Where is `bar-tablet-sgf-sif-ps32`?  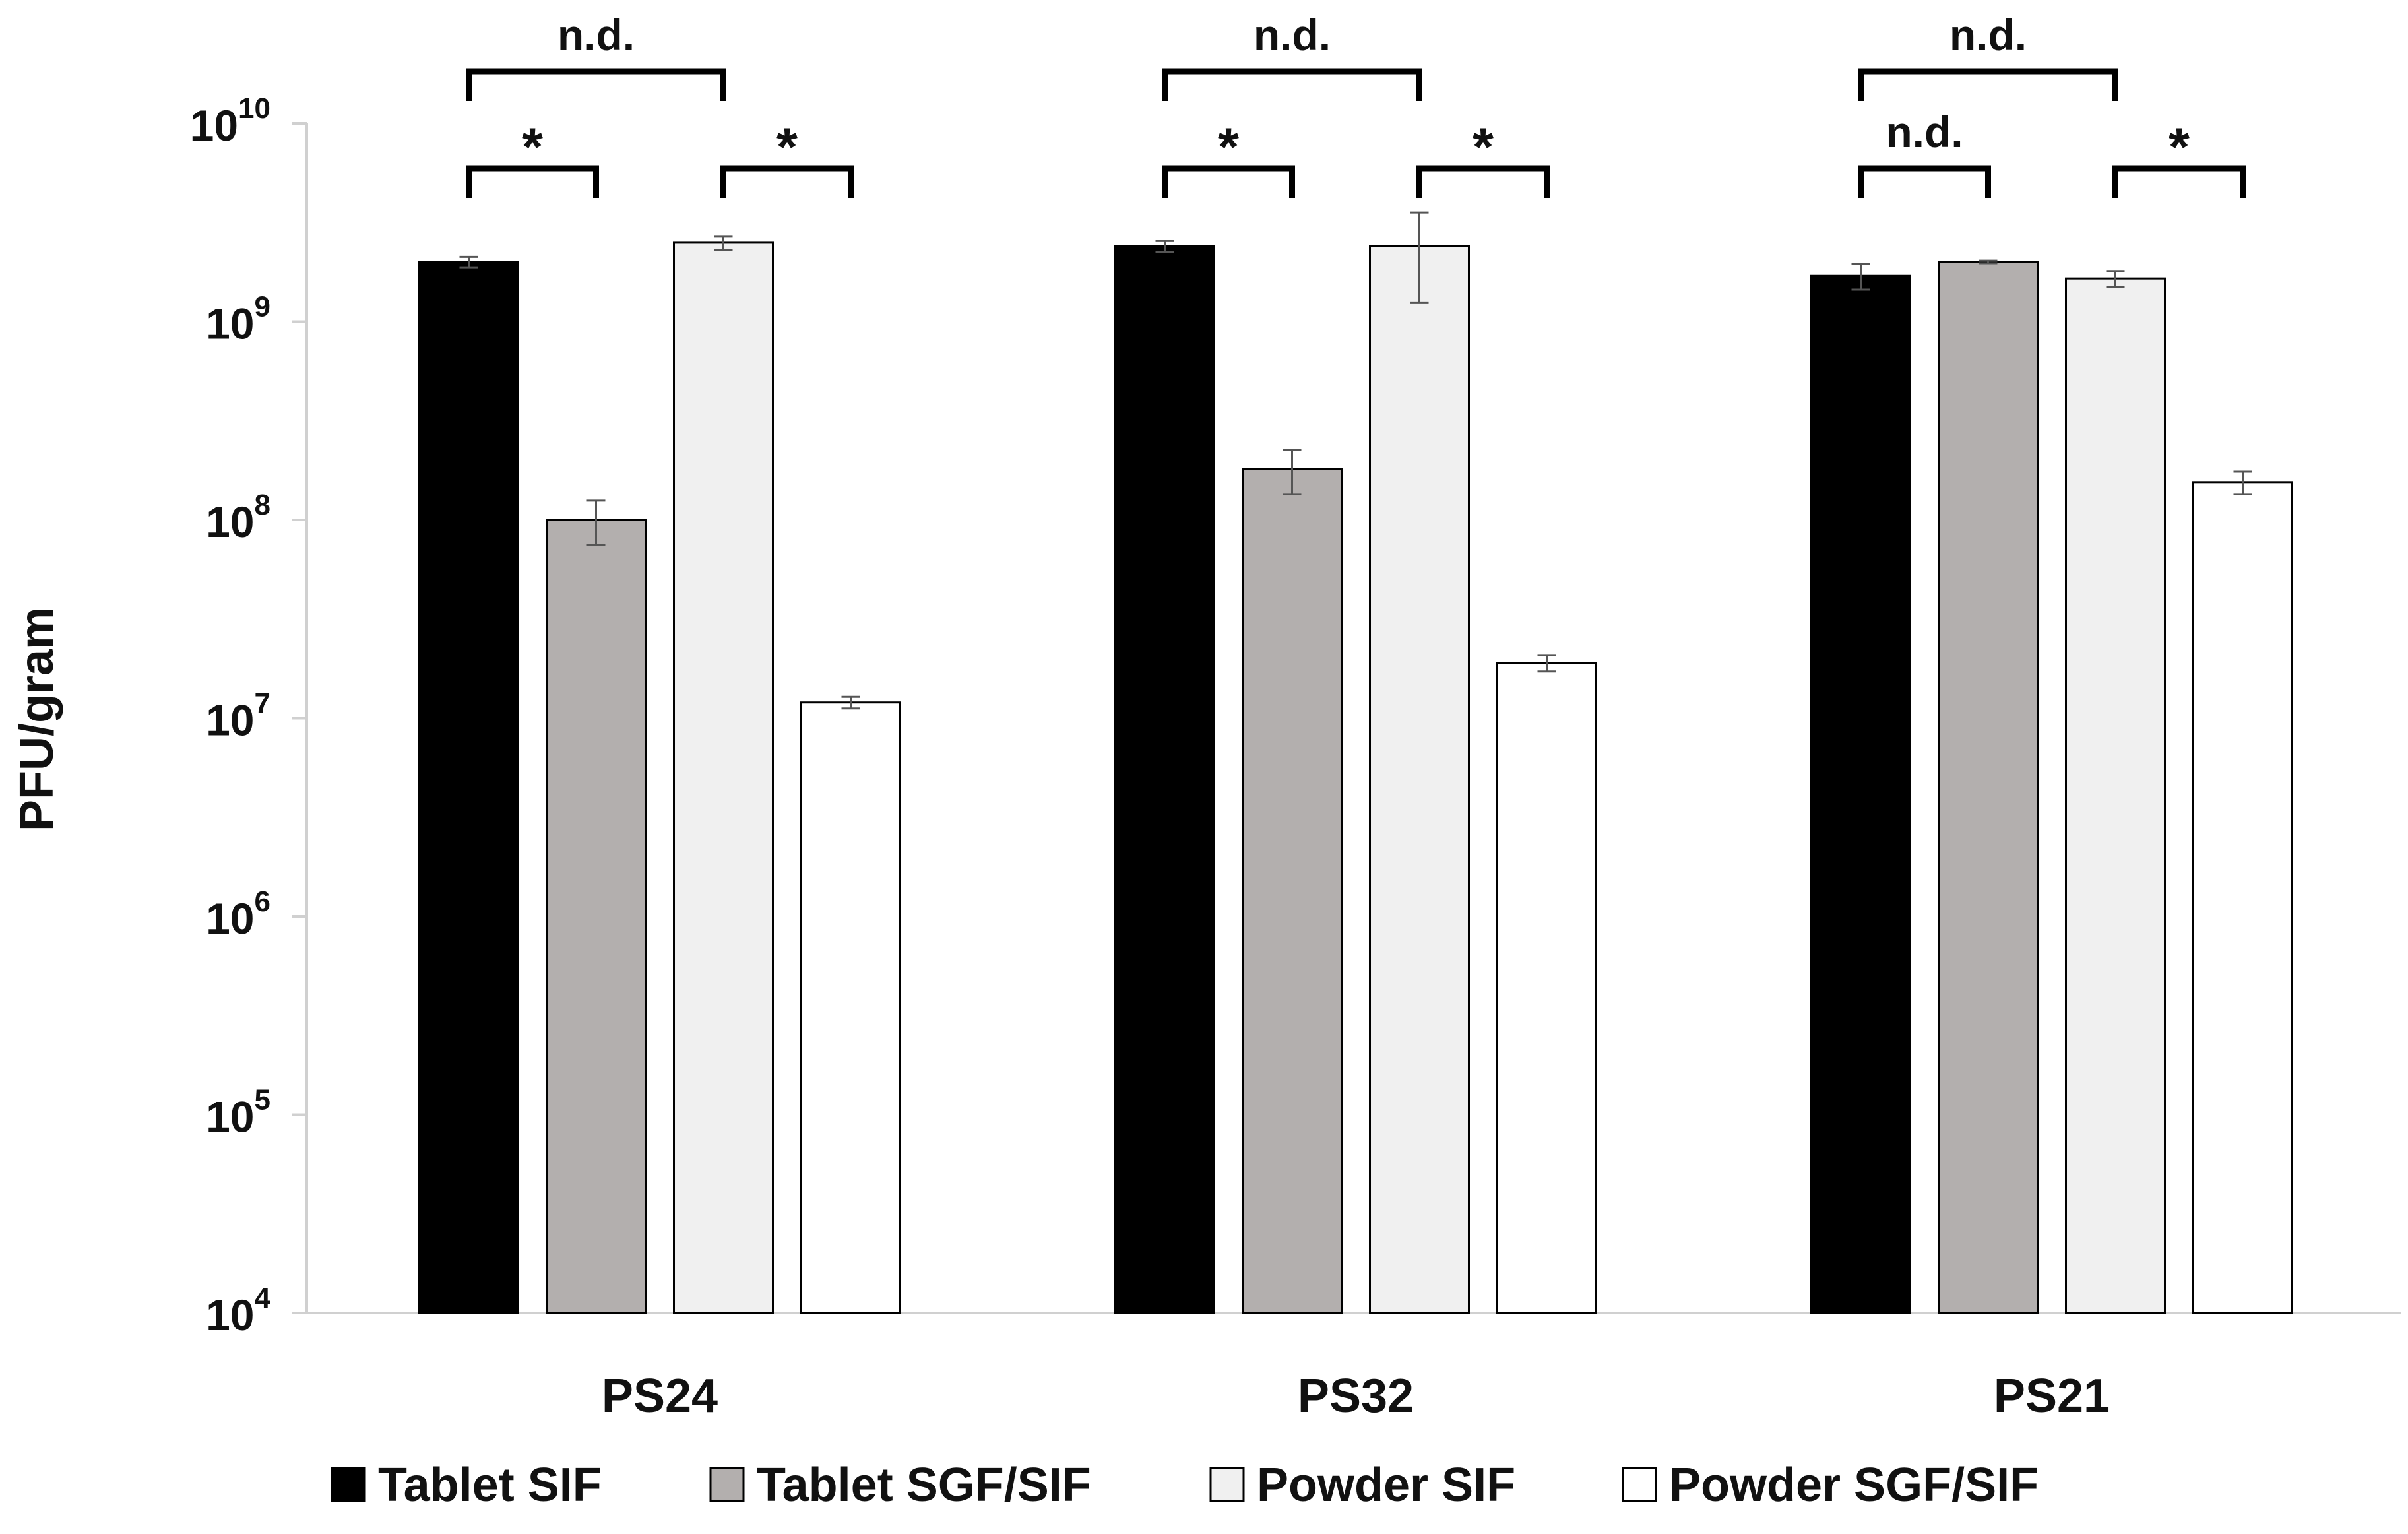 bar-tablet-sgf-sif-ps32 is located at coordinates (1292, 891).